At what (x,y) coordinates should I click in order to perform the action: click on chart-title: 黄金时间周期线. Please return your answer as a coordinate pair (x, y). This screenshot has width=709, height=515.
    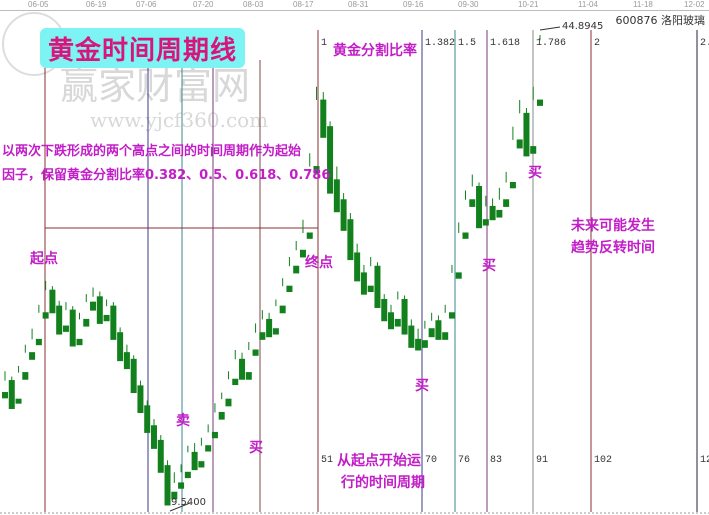
    Looking at the image, I should click on (143, 51).